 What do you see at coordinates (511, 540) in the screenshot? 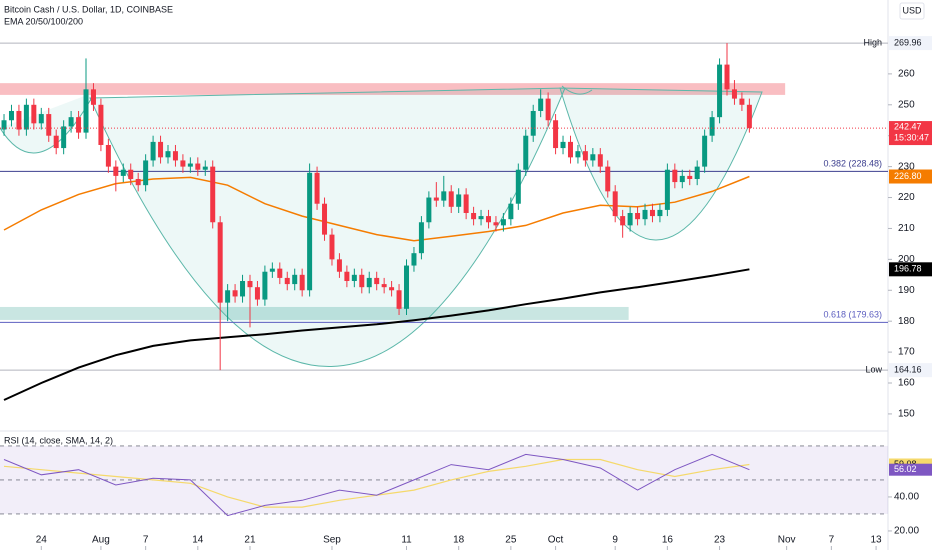
I see `x-tick-label: 25` at bounding box center [511, 540].